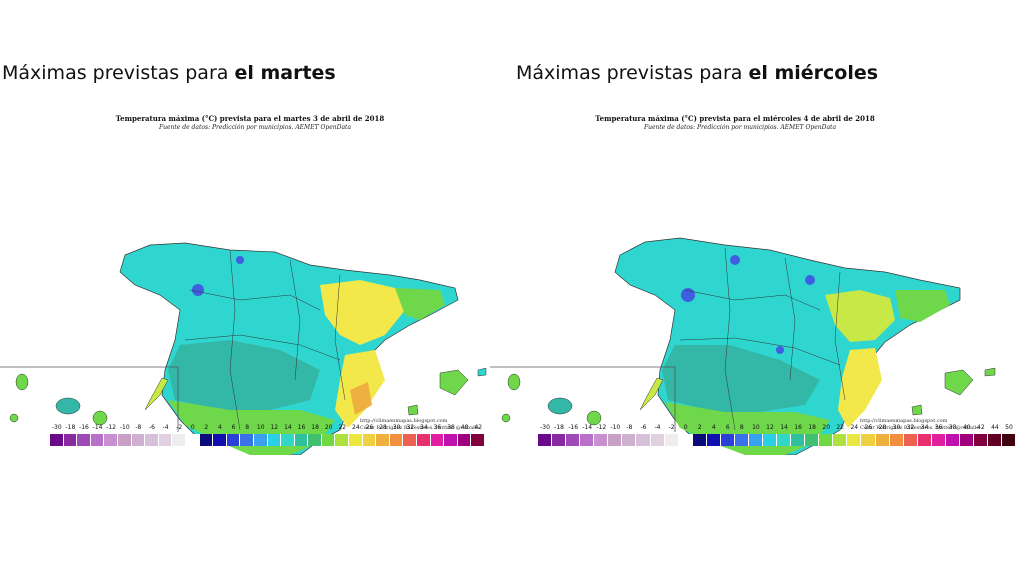 This screenshot has height=576, width=1024. I want to click on scale-tick-label: 26, so click(868, 427).